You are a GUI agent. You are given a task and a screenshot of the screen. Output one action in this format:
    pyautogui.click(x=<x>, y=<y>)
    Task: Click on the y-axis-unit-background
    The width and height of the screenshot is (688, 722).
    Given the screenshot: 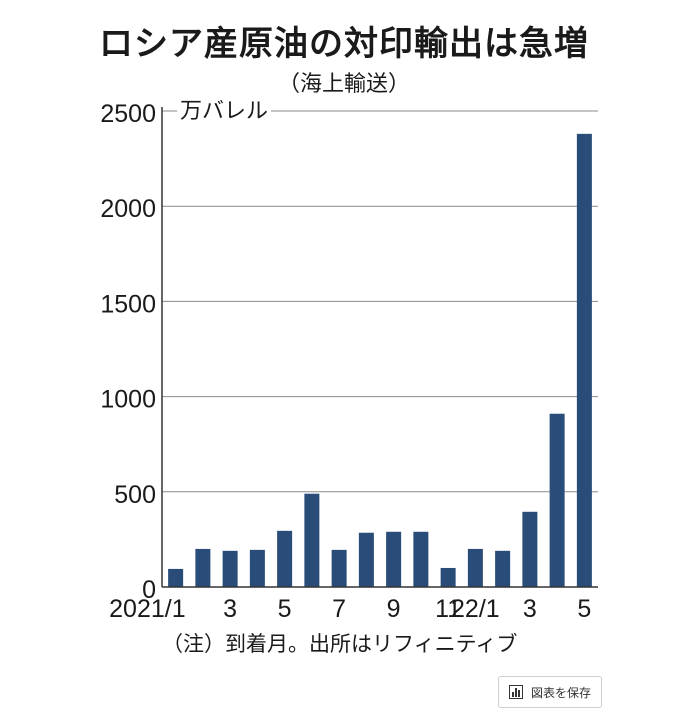 What is the action you would take?
    pyautogui.click(x=224, y=111)
    